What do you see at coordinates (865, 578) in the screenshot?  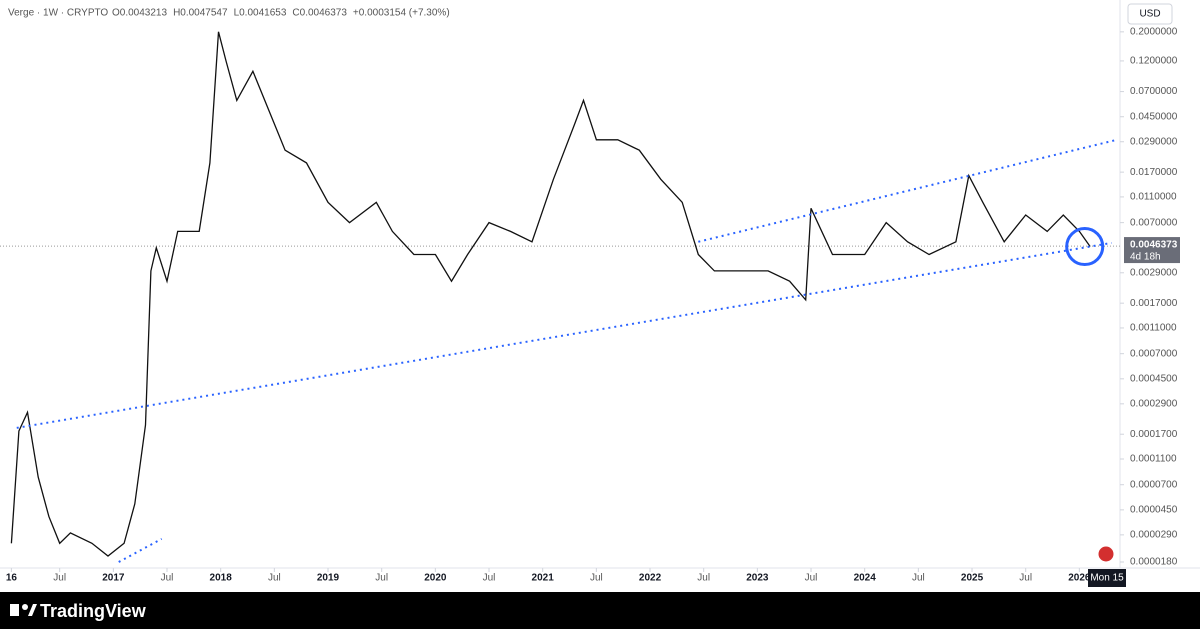 I see `x-tick-label: 2024` at bounding box center [865, 578].